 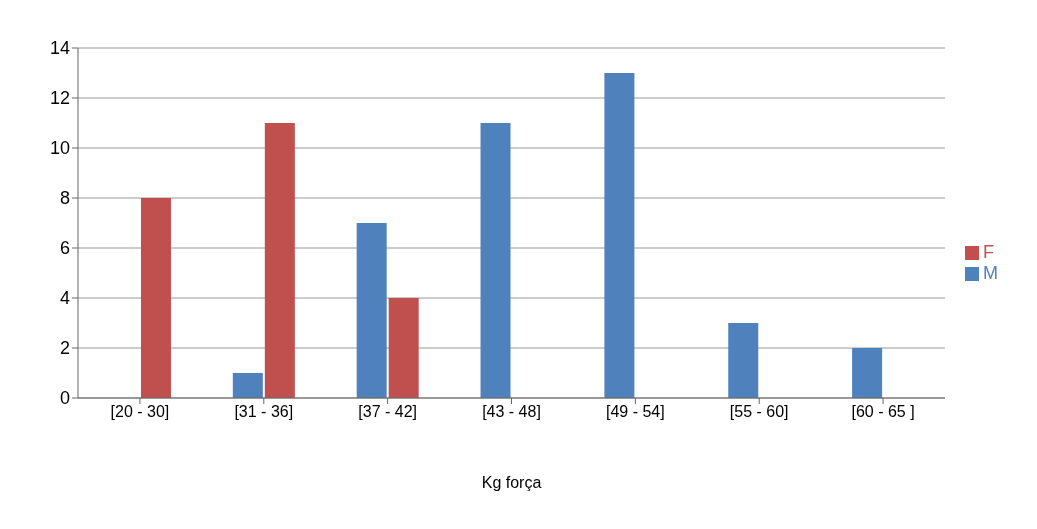 I want to click on legend-label: F, so click(x=988, y=252).